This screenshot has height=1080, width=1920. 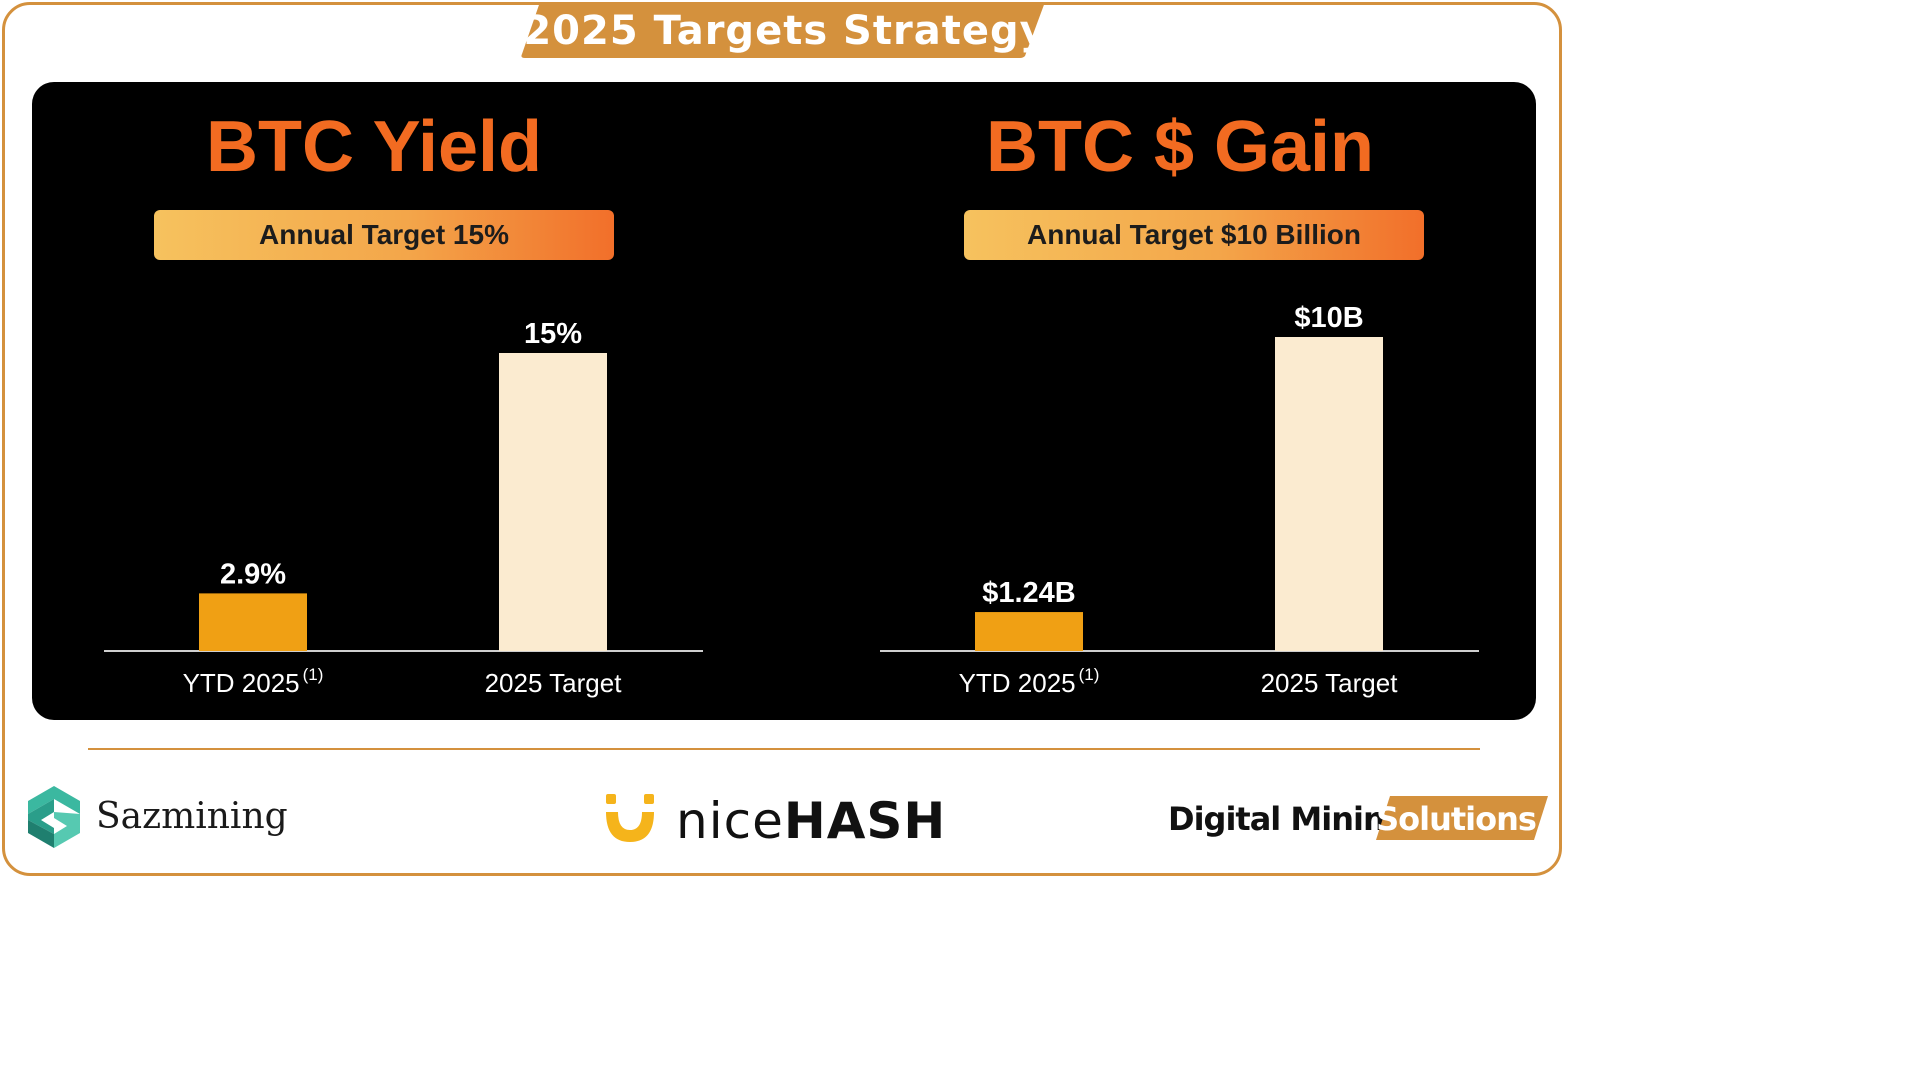 I want to click on dms-logo-text: Digital Mining, so click(x=1288, y=819).